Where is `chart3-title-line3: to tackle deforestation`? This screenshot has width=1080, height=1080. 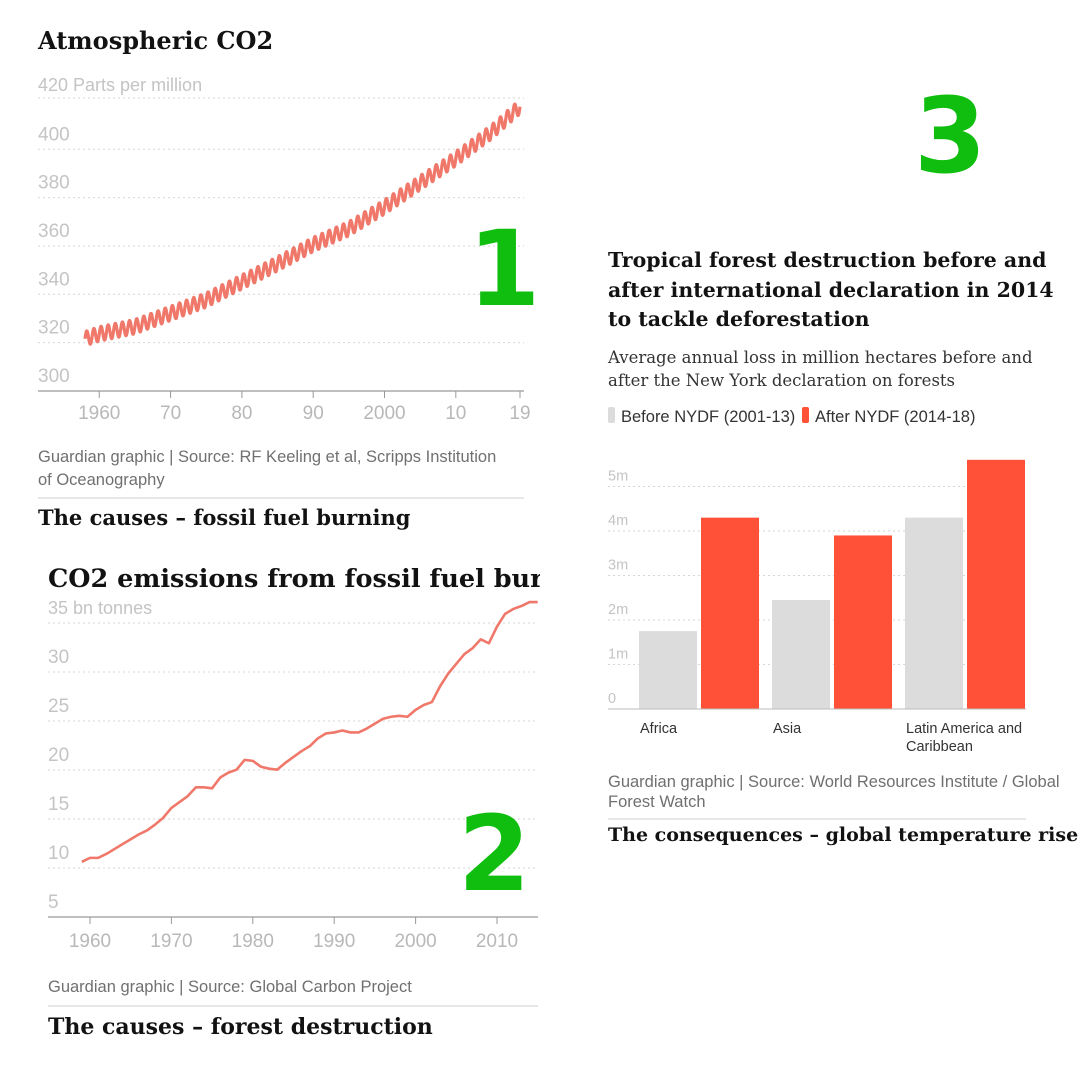
chart3-title-line3: to tackle deforestation is located at coordinates (739, 319).